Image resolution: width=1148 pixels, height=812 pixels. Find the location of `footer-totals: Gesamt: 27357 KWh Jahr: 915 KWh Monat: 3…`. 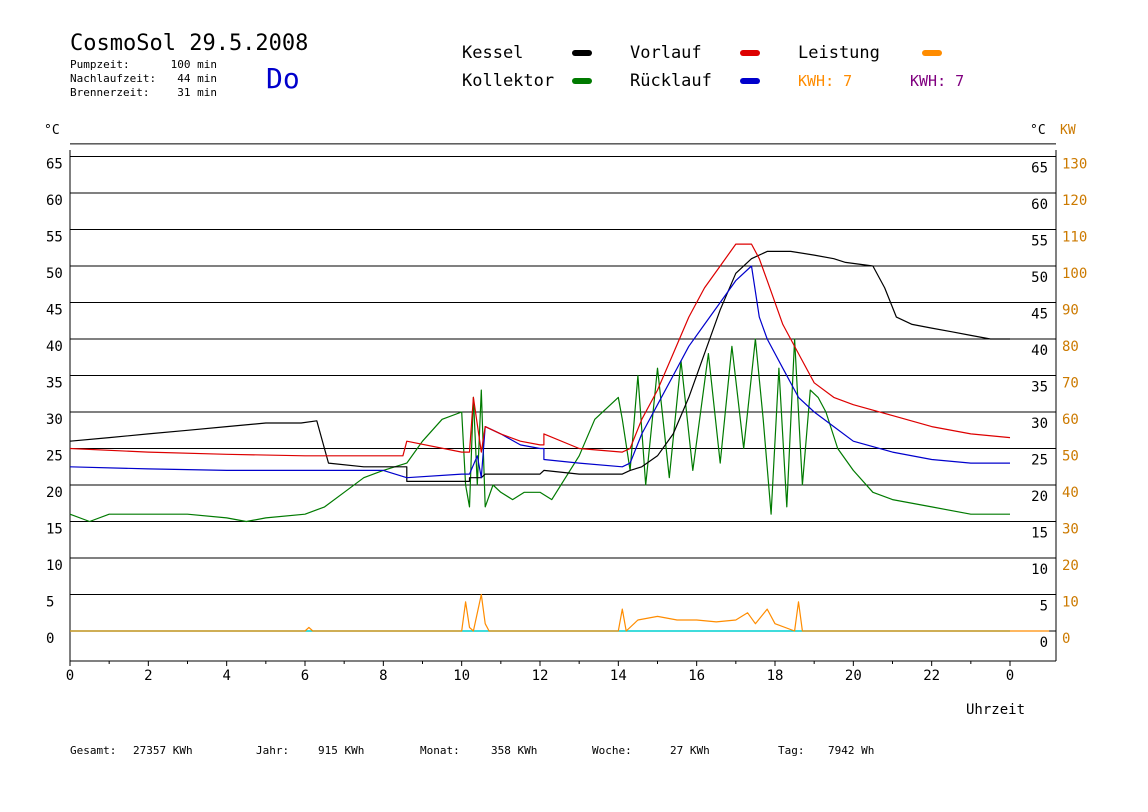

footer-totals: Gesamt: 27357 KWh Jahr: 915 KWh Monat: 3… is located at coordinates (472, 750).